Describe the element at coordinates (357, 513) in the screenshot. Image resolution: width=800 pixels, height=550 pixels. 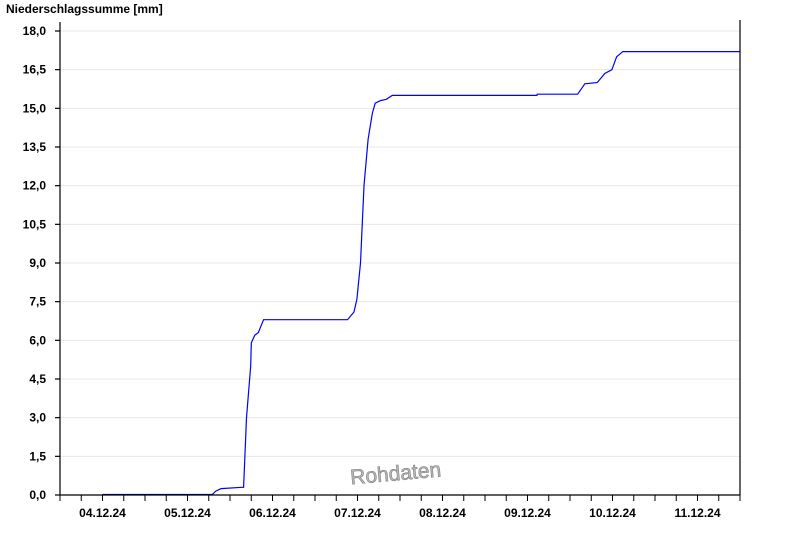
I see `x-tick-label: 07.12.24` at that location.